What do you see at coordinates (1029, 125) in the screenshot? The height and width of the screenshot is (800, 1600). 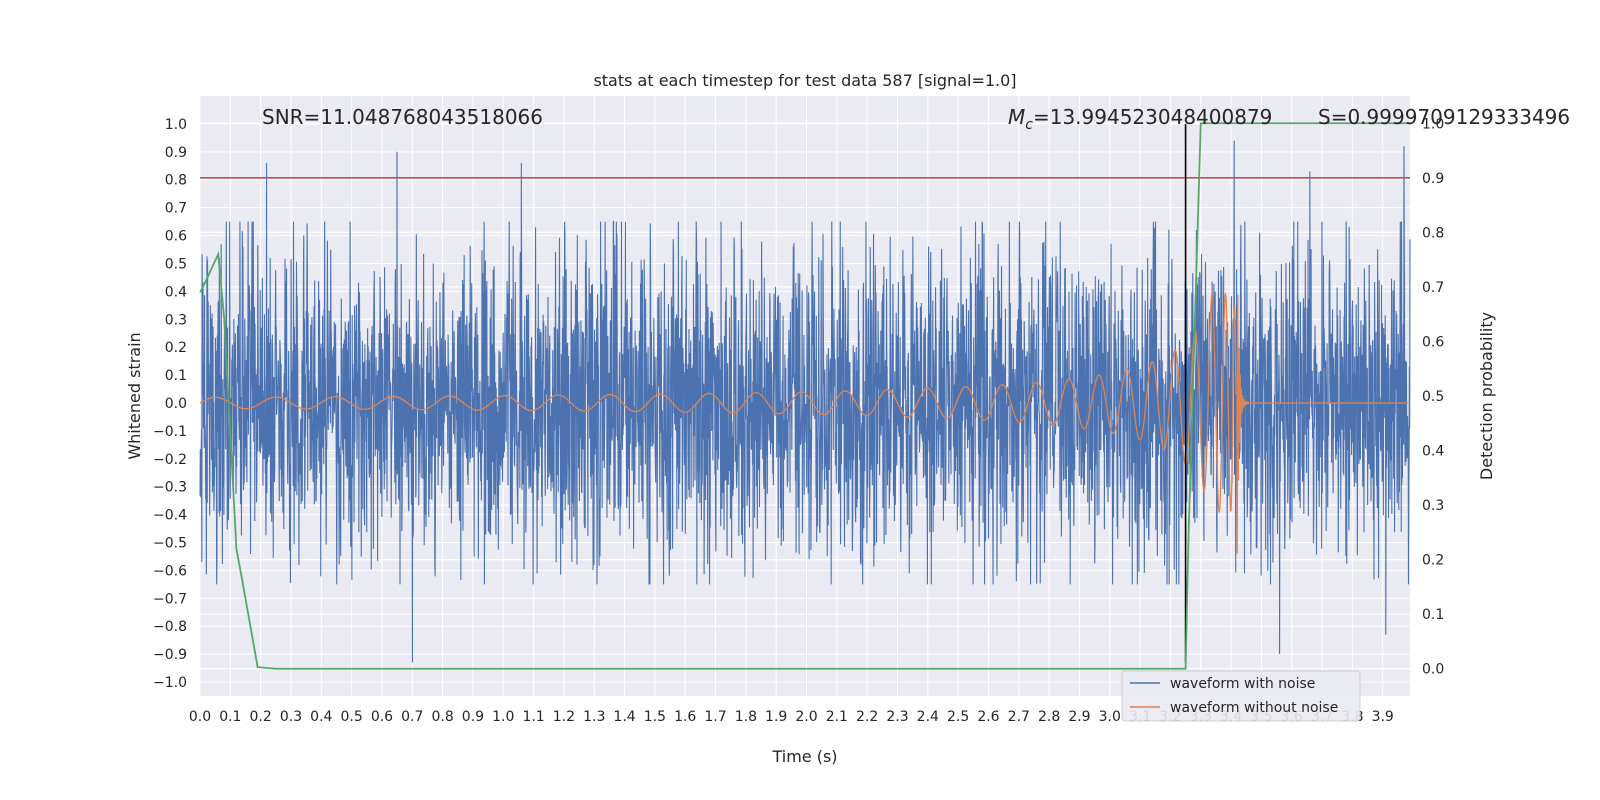 I see `chirp-mass-subscript: c` at bounding box center [1029, 125].